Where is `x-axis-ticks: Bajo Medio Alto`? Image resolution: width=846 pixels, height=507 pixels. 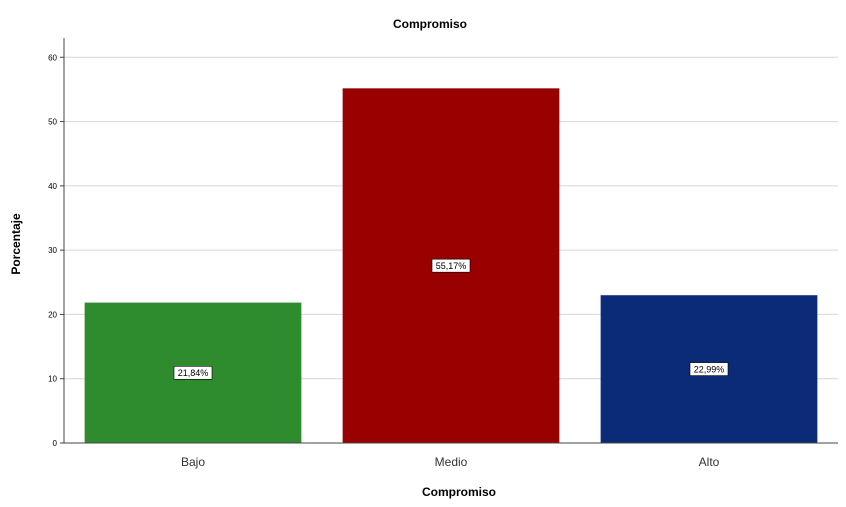
x-axis-ticks: Bajo Medio Alto is located at coordinates (450, 462).